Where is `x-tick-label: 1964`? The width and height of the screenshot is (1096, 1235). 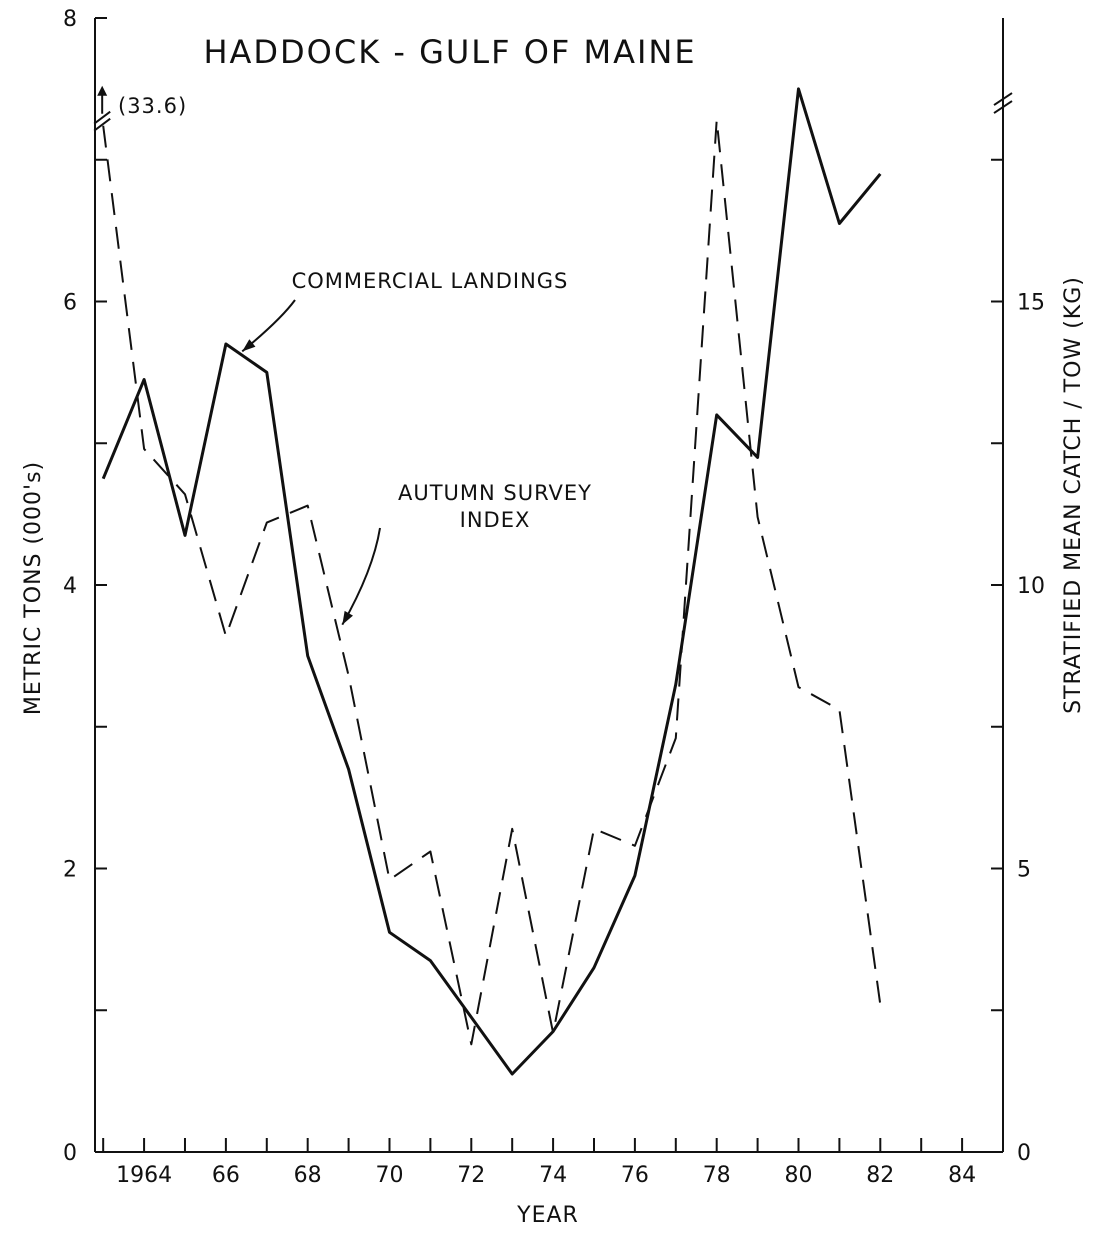 x-tick-label: 1964 is located at coordinates (144, 1175).